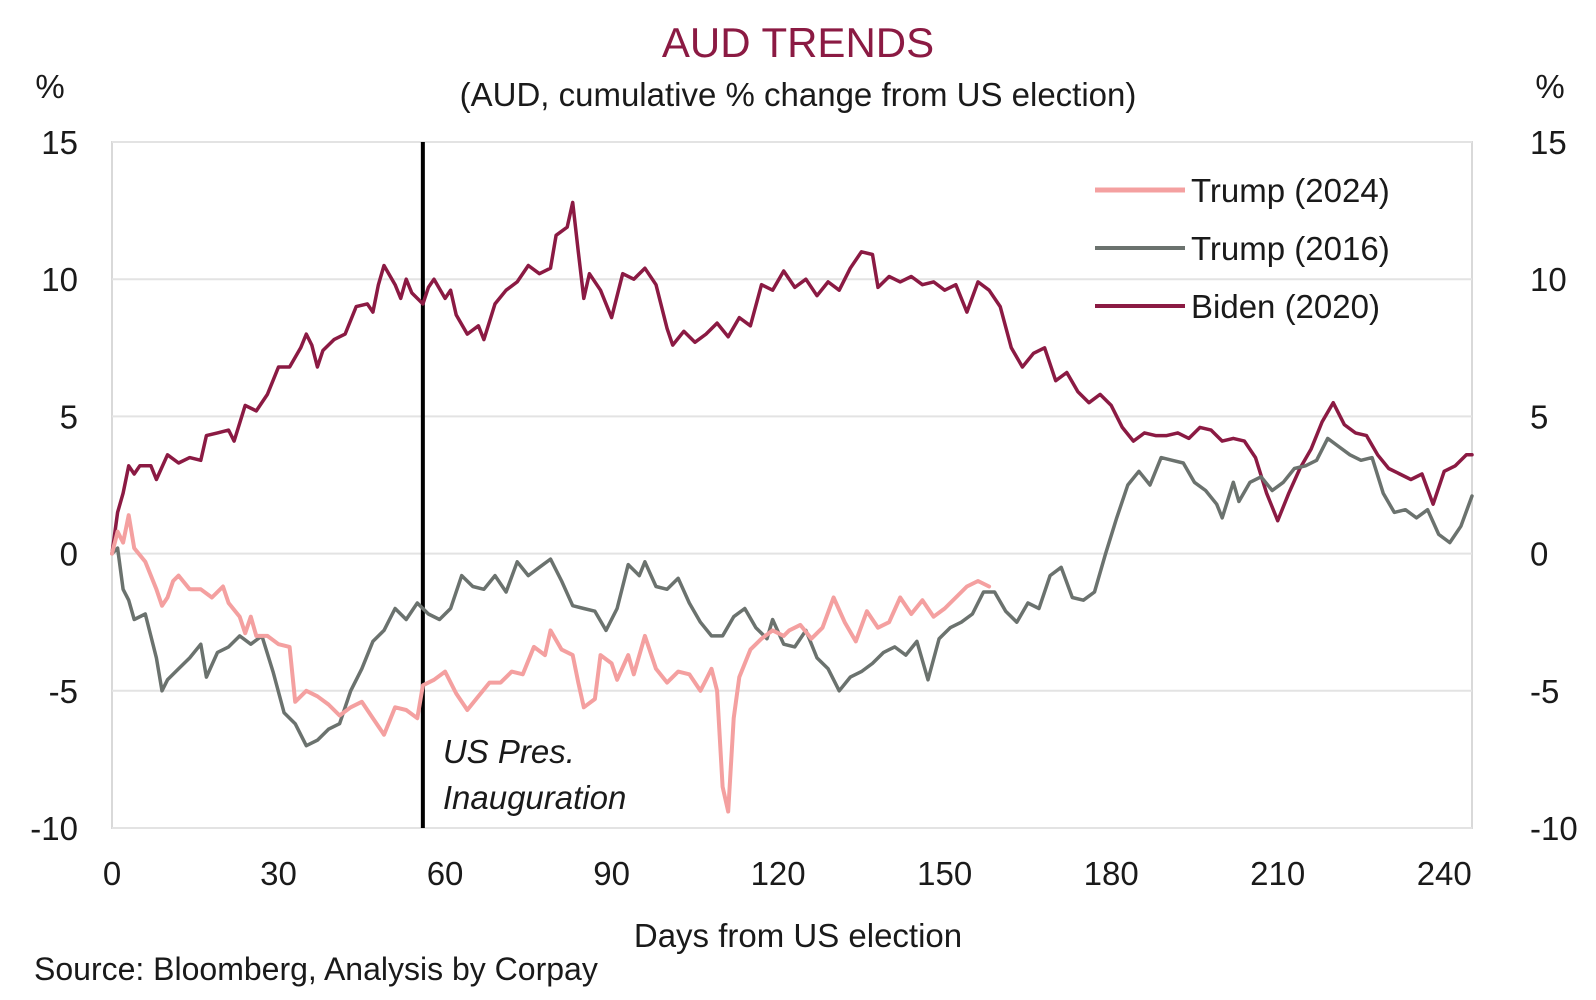 Image resolution: width=1596 pixels, height=1000 pixels. Describe the element at coordinates (1539, 554) in the screenshot. I see `y-tick-label-right: 0` at that location.